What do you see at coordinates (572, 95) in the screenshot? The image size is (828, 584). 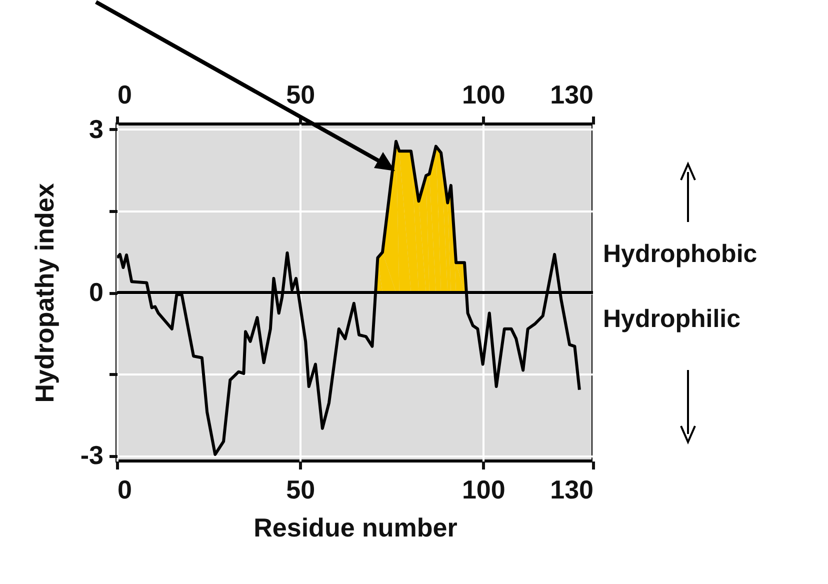 I see `x2-tick-label: 130` at bounding box center [572, 95].